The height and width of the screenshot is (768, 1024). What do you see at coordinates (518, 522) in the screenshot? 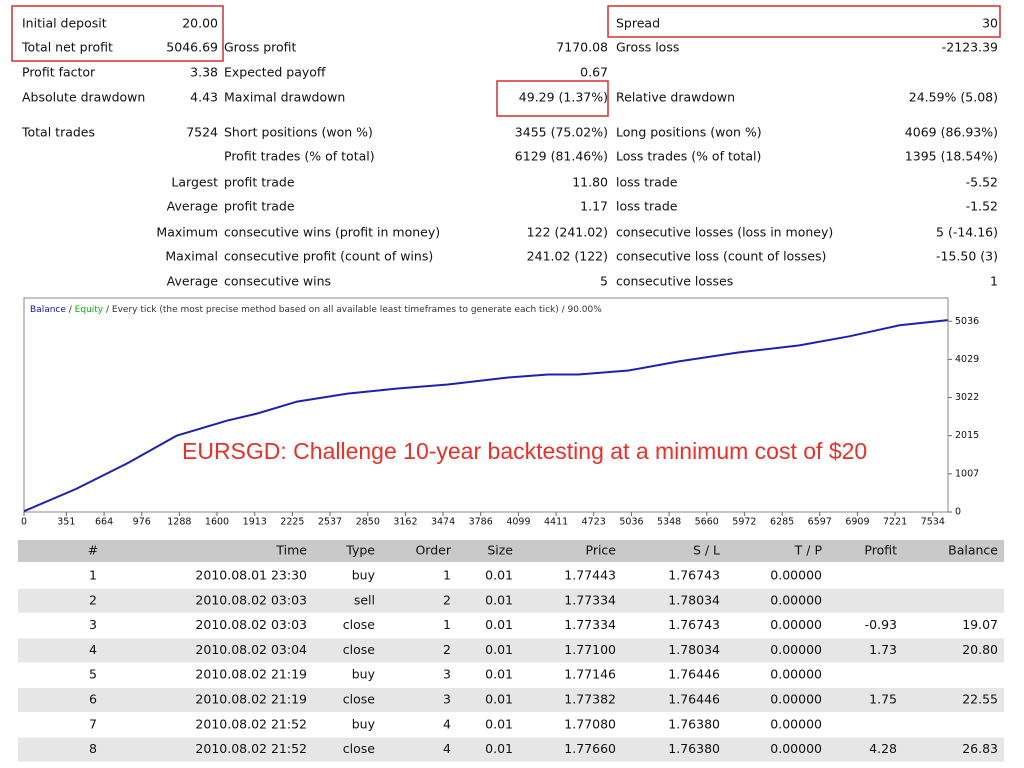
I see `x-tick-label: 4099` at bounding box center [518, 522].